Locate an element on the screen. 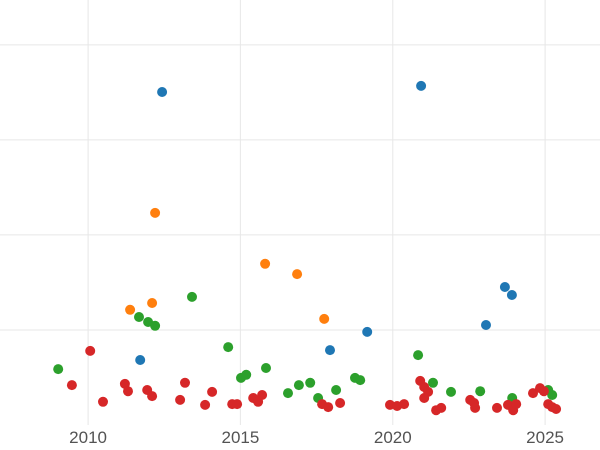  x-tick-label: 2010 is located at coordinates (88, 437).